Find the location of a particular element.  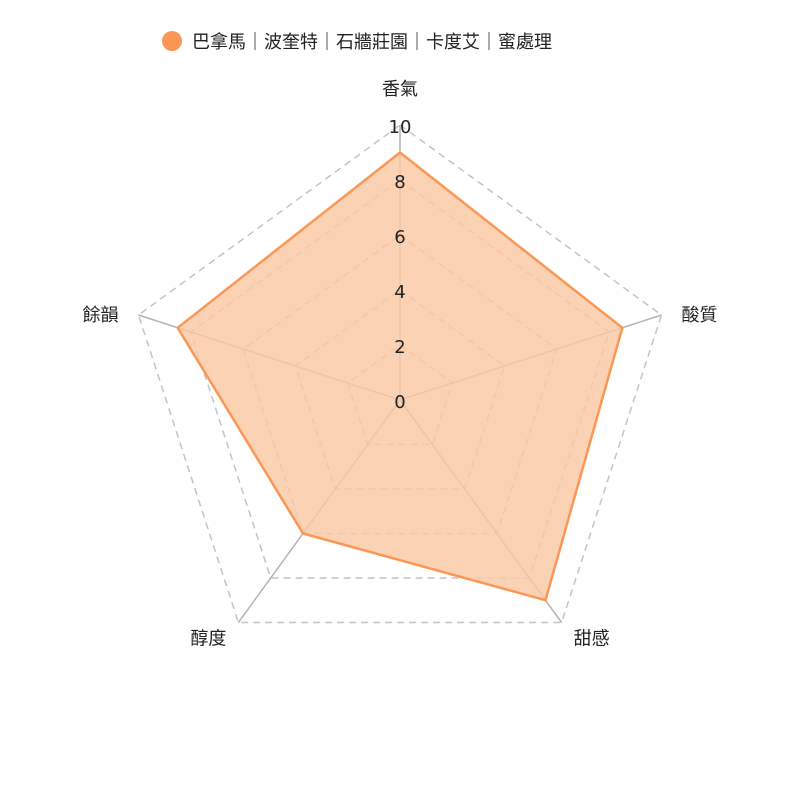

tick-label: 10 is located at coordinates (400, 127).